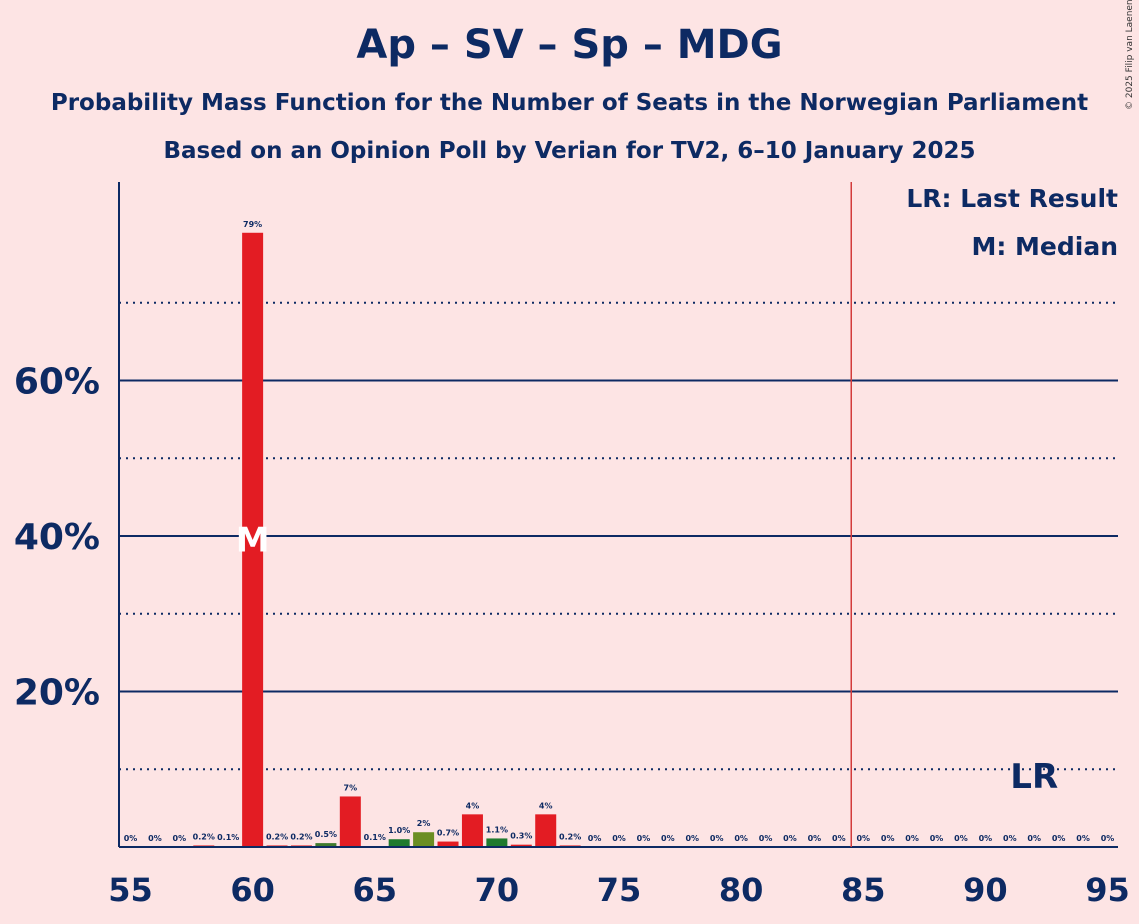 The height and width of the screenshot is (924, 1139). I want to click on x-tick-label: 65, so click(374, 890).